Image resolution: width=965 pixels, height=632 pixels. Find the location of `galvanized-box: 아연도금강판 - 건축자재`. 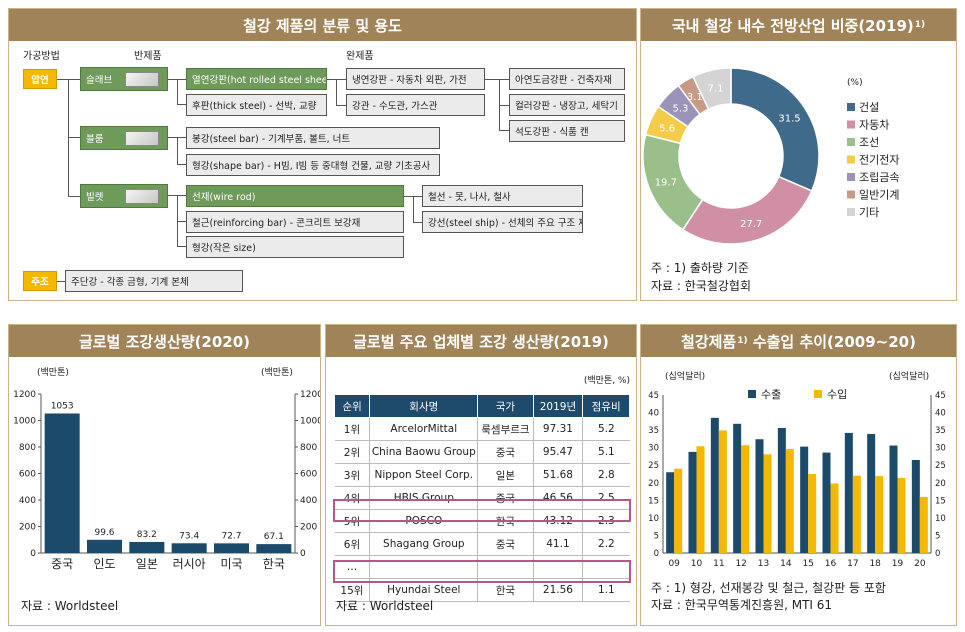

galvanized-box: 아연도금강판 - 건축자재 is located at coordinates (567, 79).